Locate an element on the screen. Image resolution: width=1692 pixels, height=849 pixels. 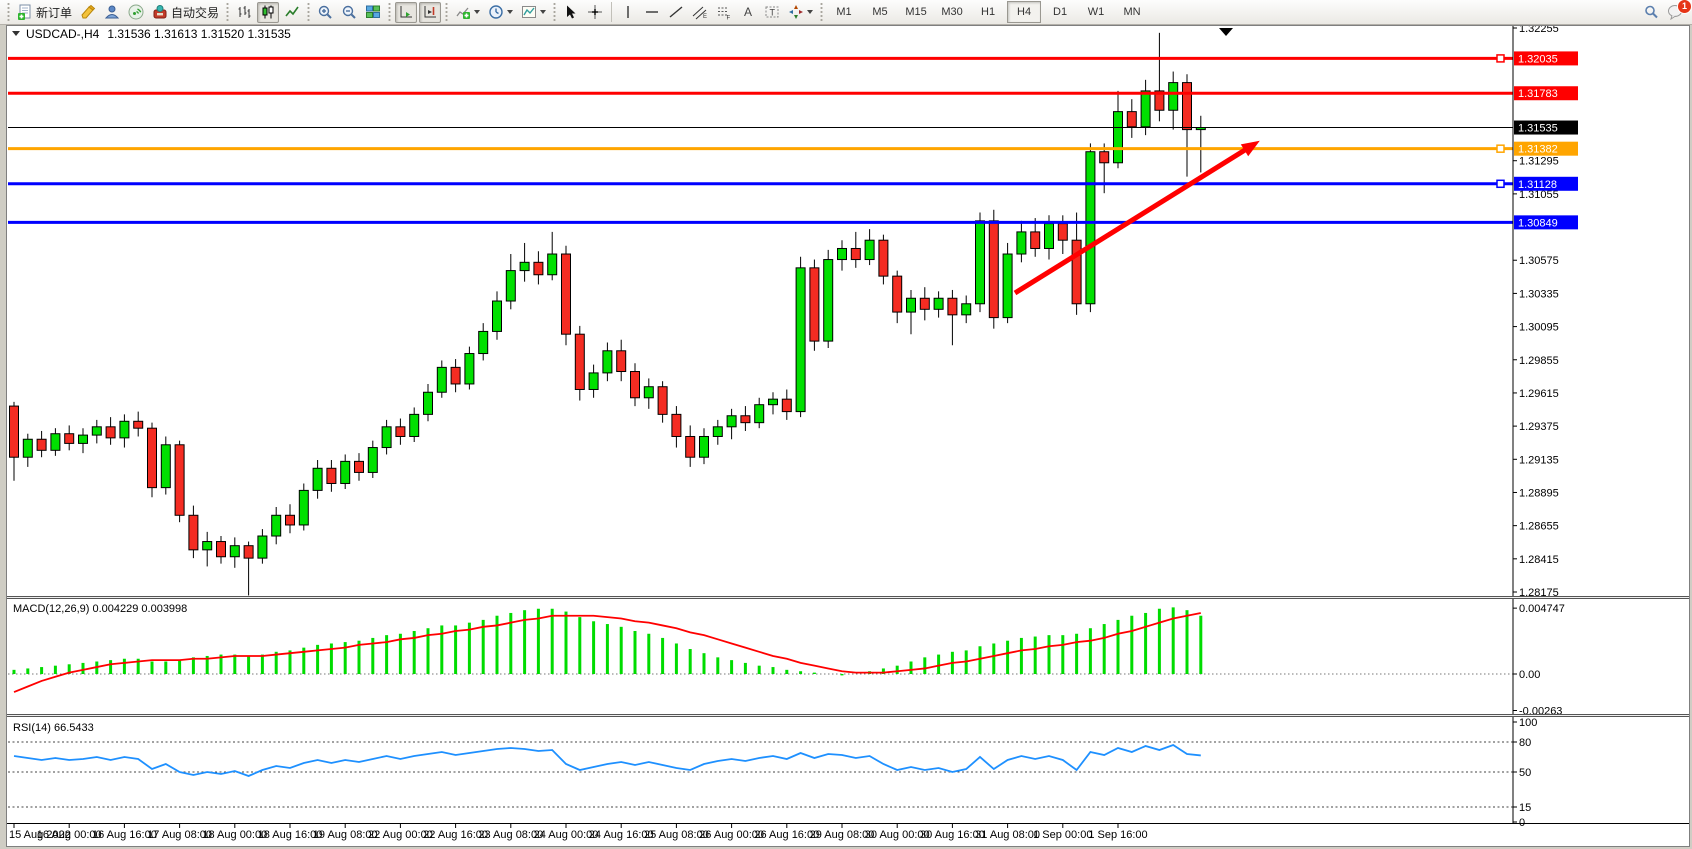
arrows-button is located at coordinates (800, 12).